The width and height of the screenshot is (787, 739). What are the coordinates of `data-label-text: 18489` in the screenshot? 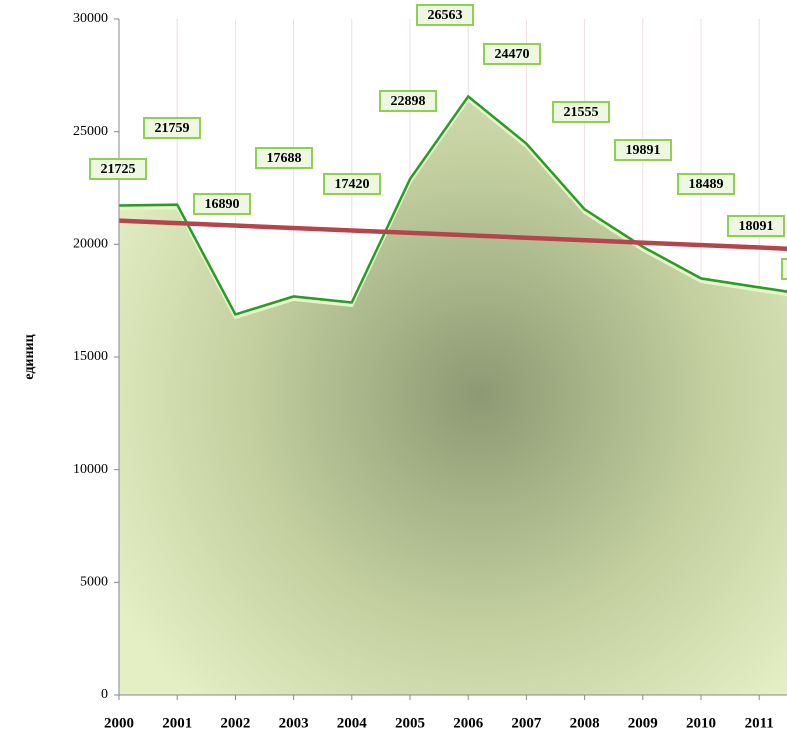 It's located at (706, 184).